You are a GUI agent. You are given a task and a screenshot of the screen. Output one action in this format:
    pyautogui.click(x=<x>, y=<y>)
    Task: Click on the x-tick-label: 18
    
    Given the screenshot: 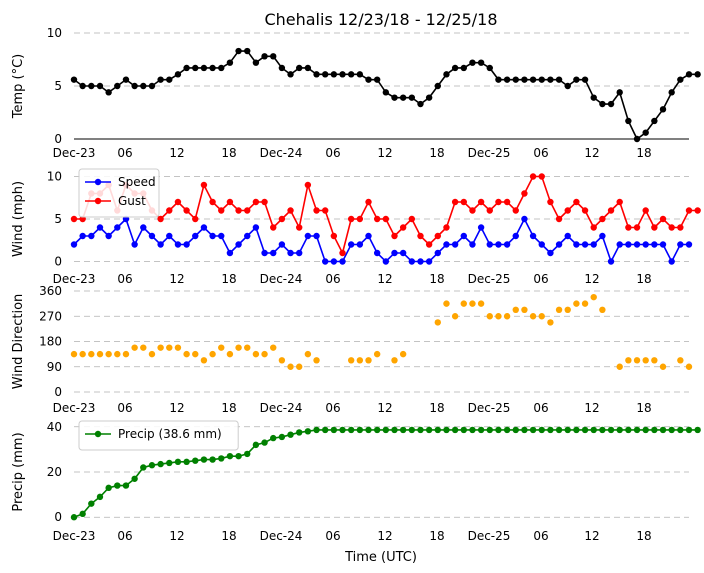 What is the action you would take?
    pyautogui.click(x=436, y=153)
    